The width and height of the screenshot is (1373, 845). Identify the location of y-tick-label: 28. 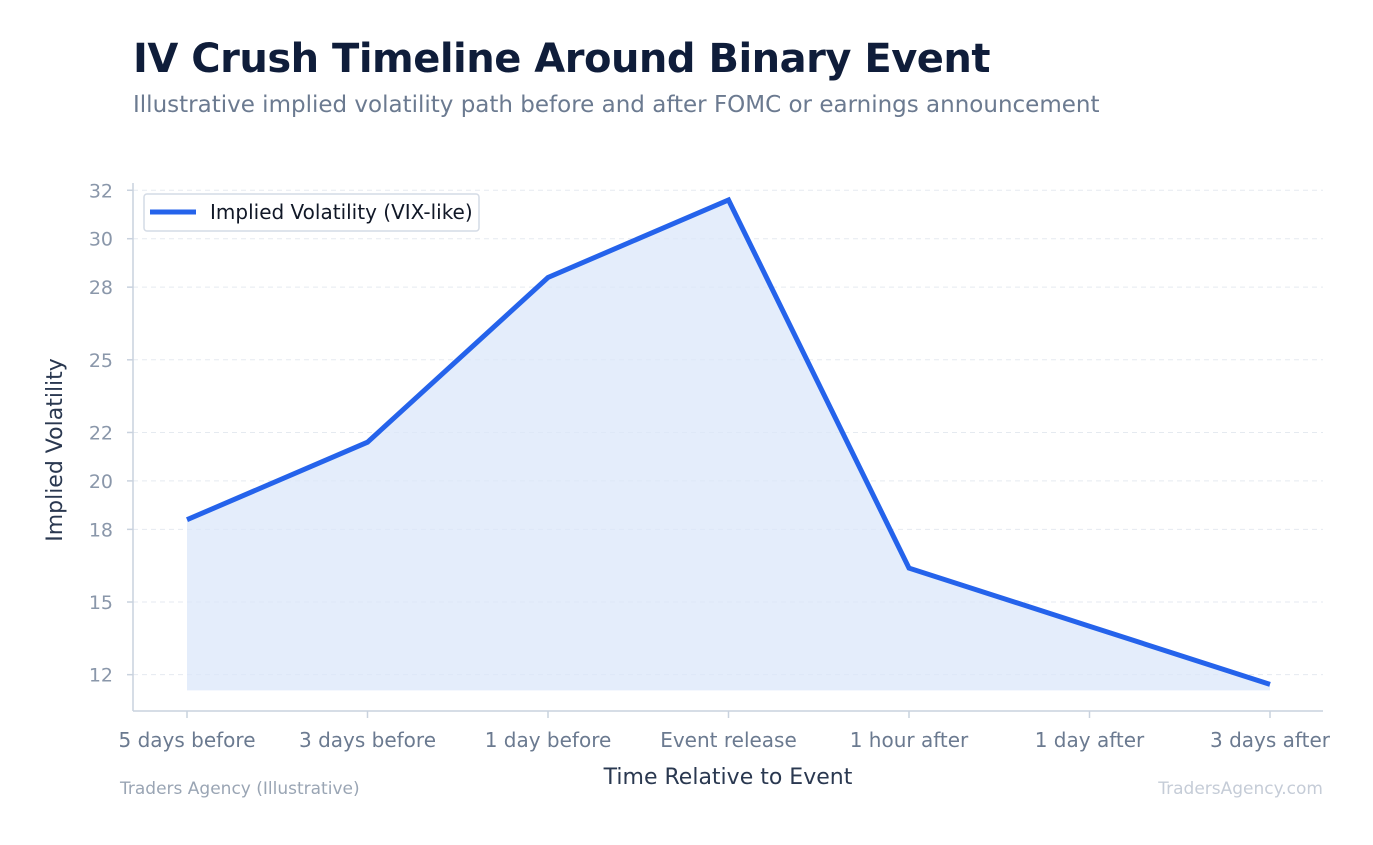
(101, 288).